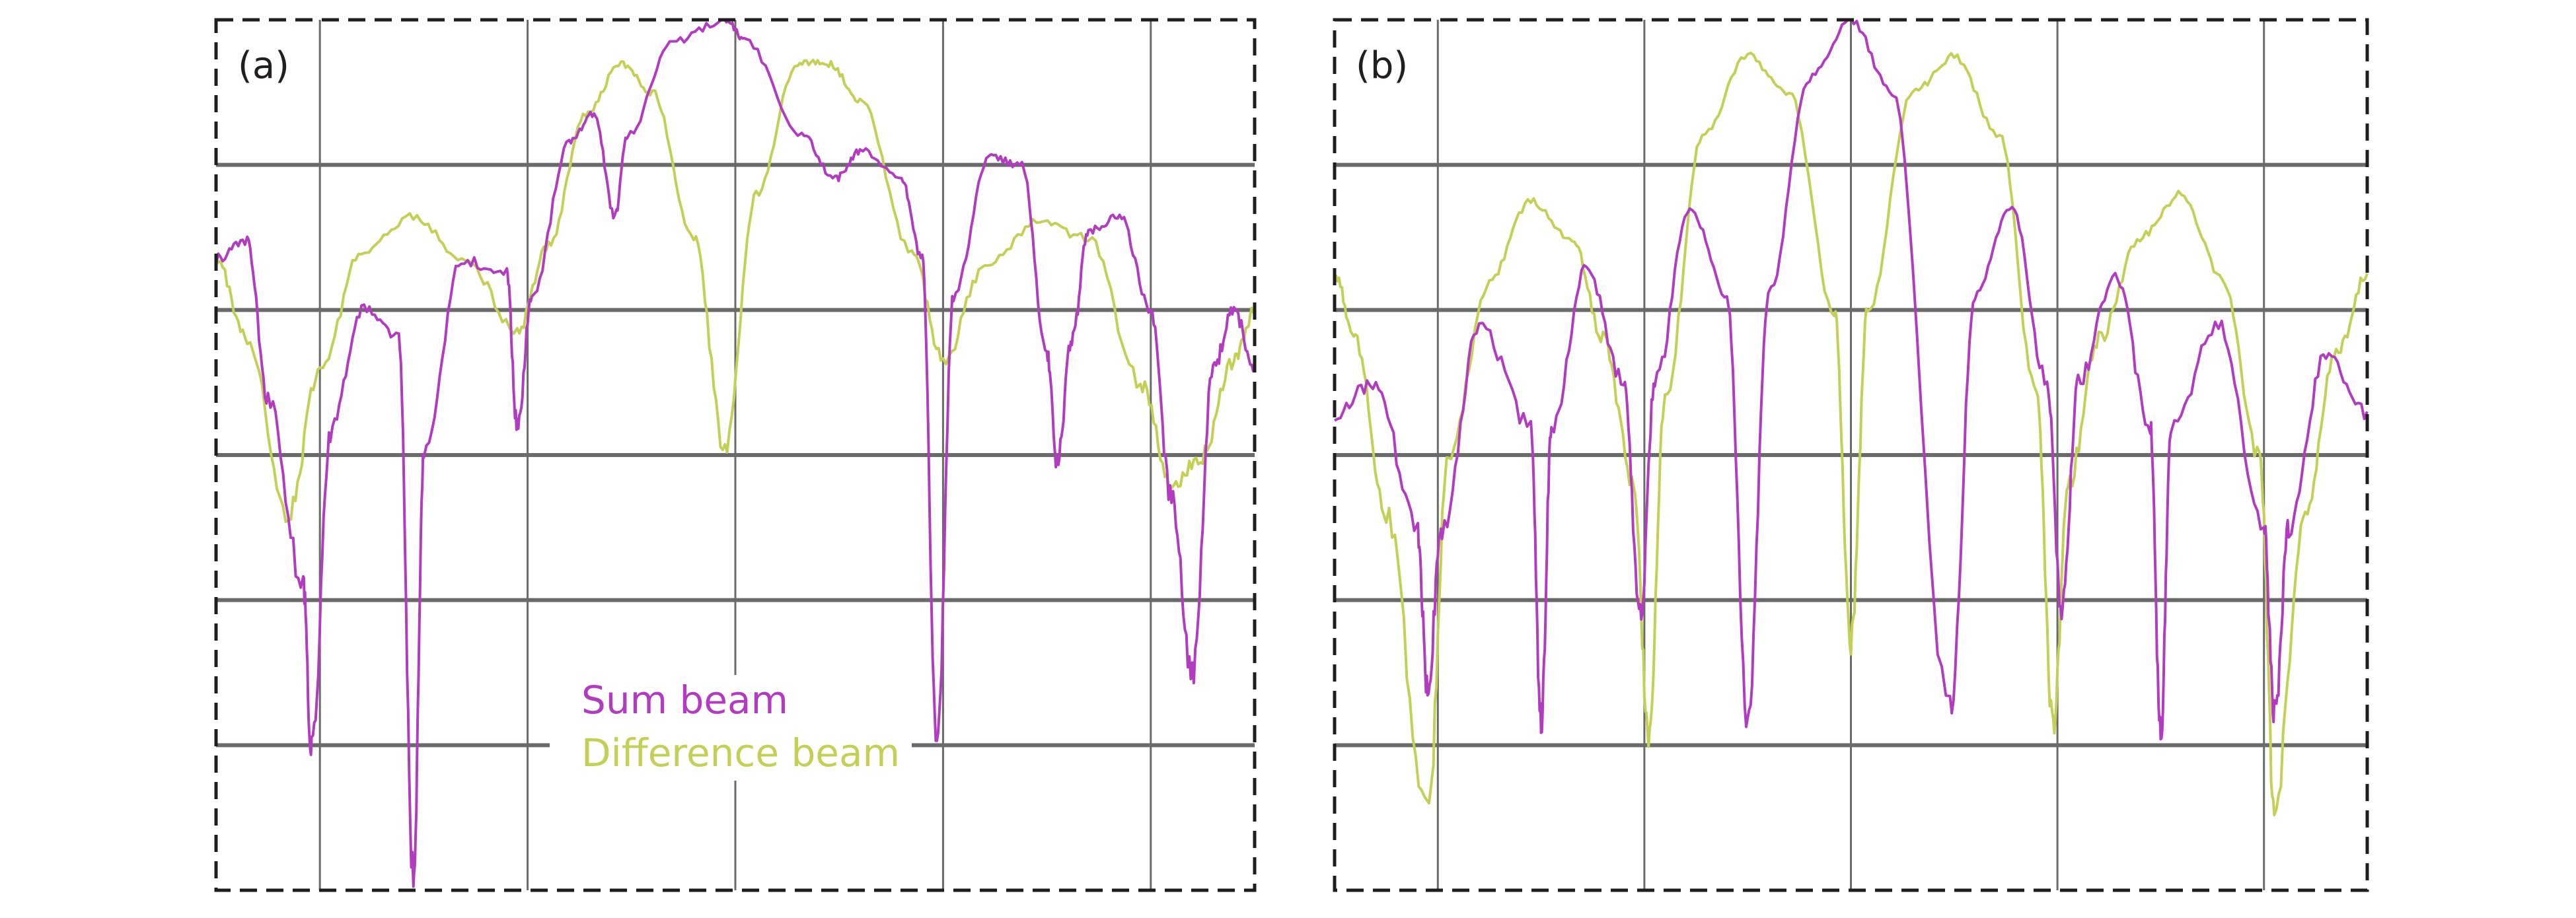  Describe the element at coordinates (684, 700) in the screenshot. I see `legend-sum-label: Sum beam` at that location.